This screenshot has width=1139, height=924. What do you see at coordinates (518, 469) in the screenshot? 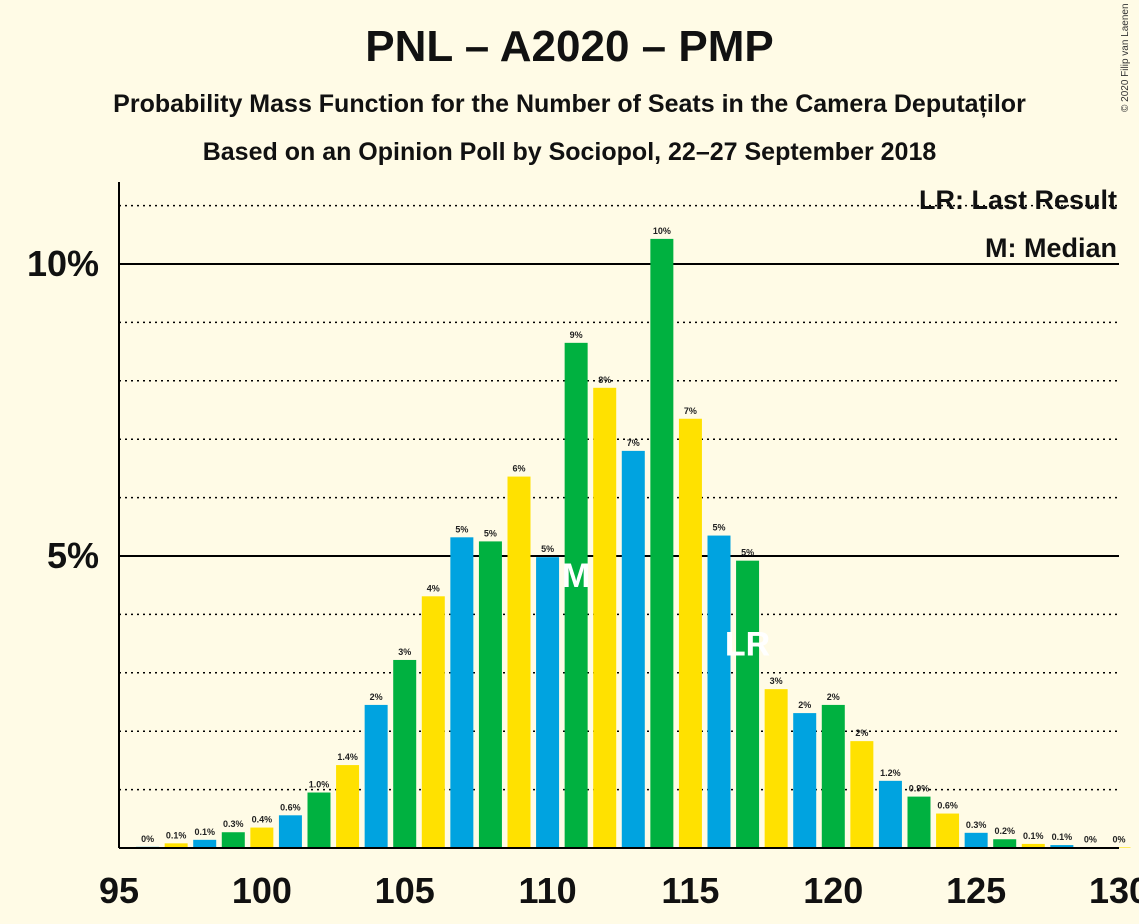
I see `data-label-seat-109: 6%` at bounding box center [518, 469].